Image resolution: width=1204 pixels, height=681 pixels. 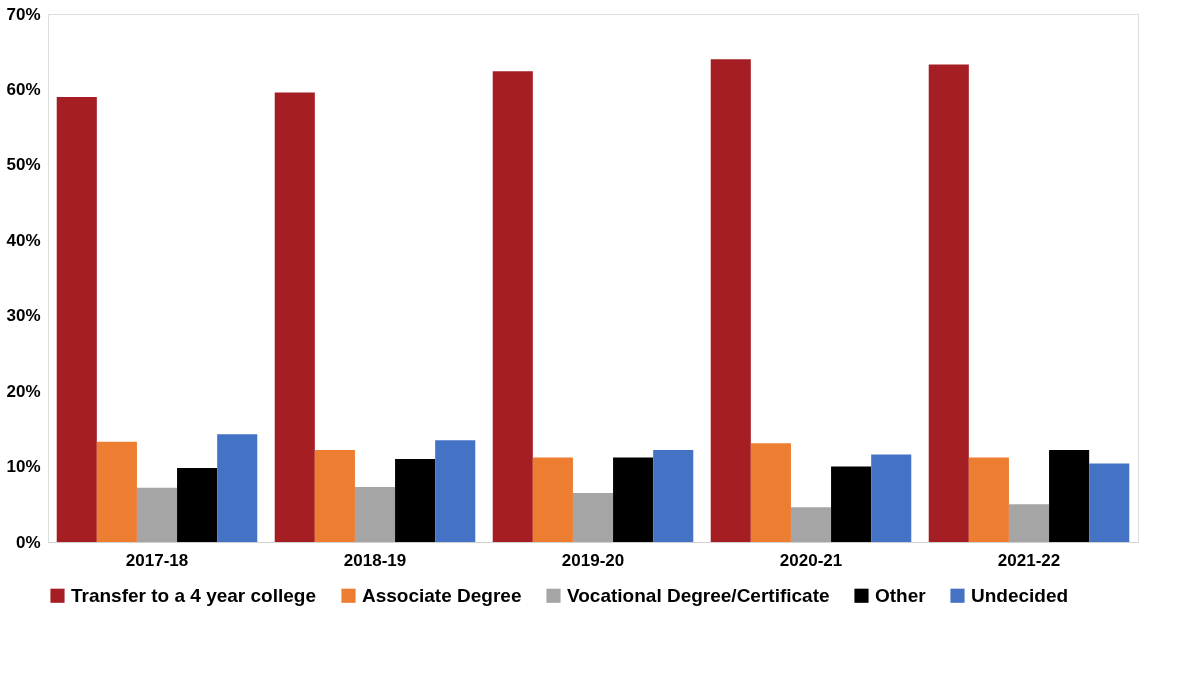 I want to click on y-tick-label: 50%, so click(x=23, y=165).